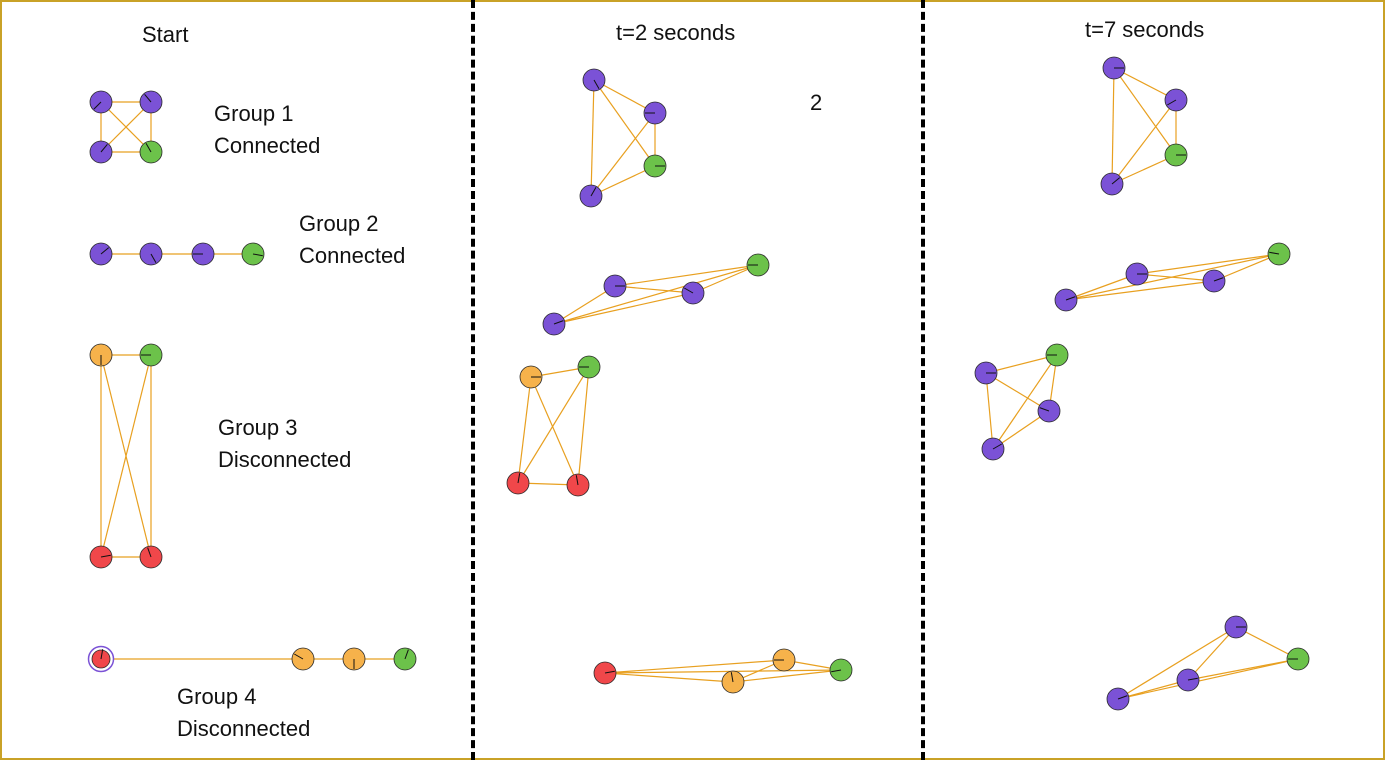  Describe the element at coordinates (258, 427) in the screenshot. I see `group-3-name: Group 3` at that location.